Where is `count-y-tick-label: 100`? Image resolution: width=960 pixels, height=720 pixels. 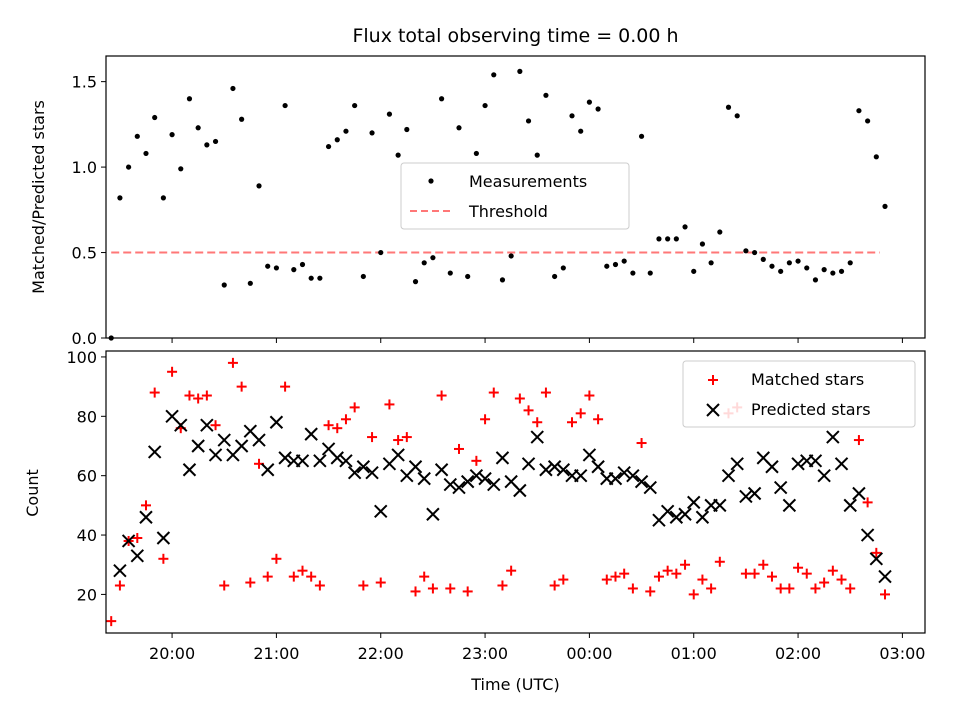
count-y-tick-label: 100 is located at coordinates (81, 357).